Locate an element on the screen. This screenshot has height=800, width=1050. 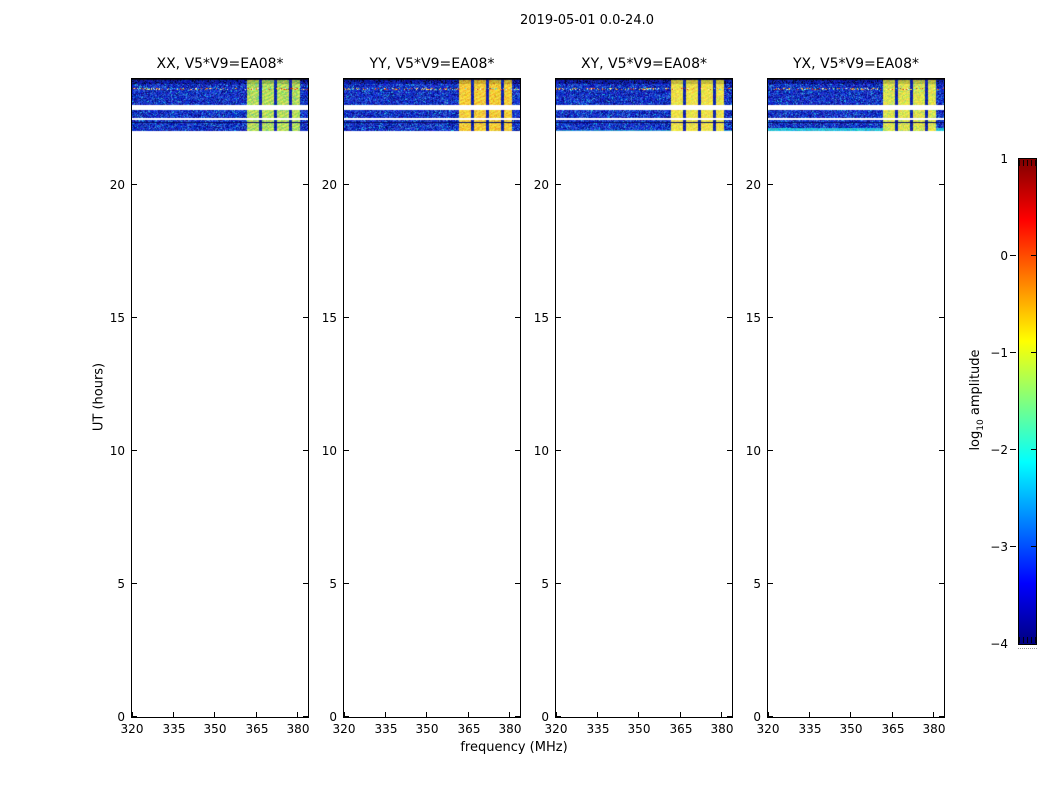
colorbar-tick-label: 1 is located at coordinates (1004, 159).